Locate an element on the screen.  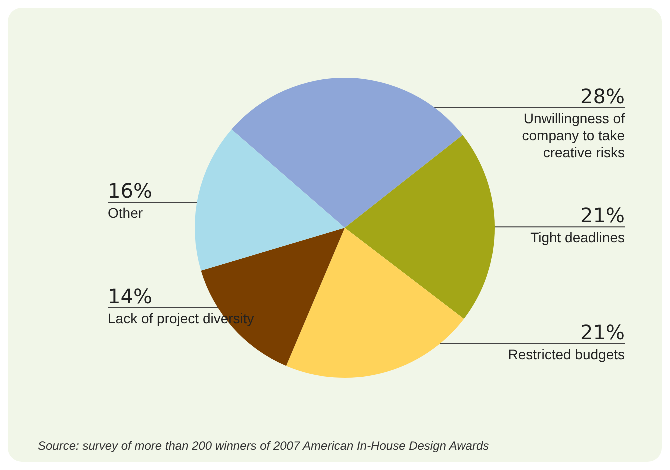
data-label: 28% is located at coordinates (602, 96).